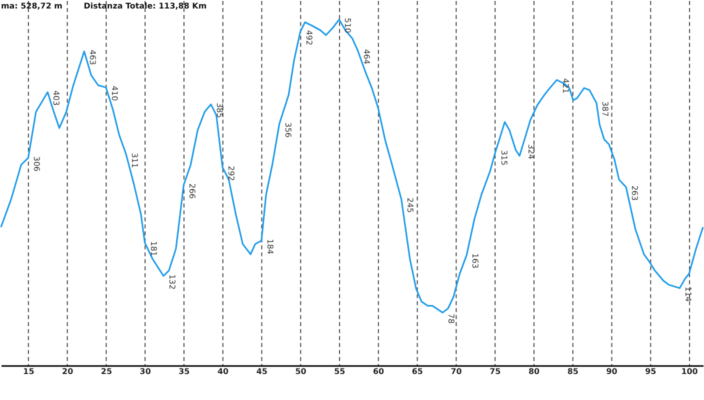  Describe the element at coordinates (503, 158) in the screenshot. I see `data-label: 315` at that location.